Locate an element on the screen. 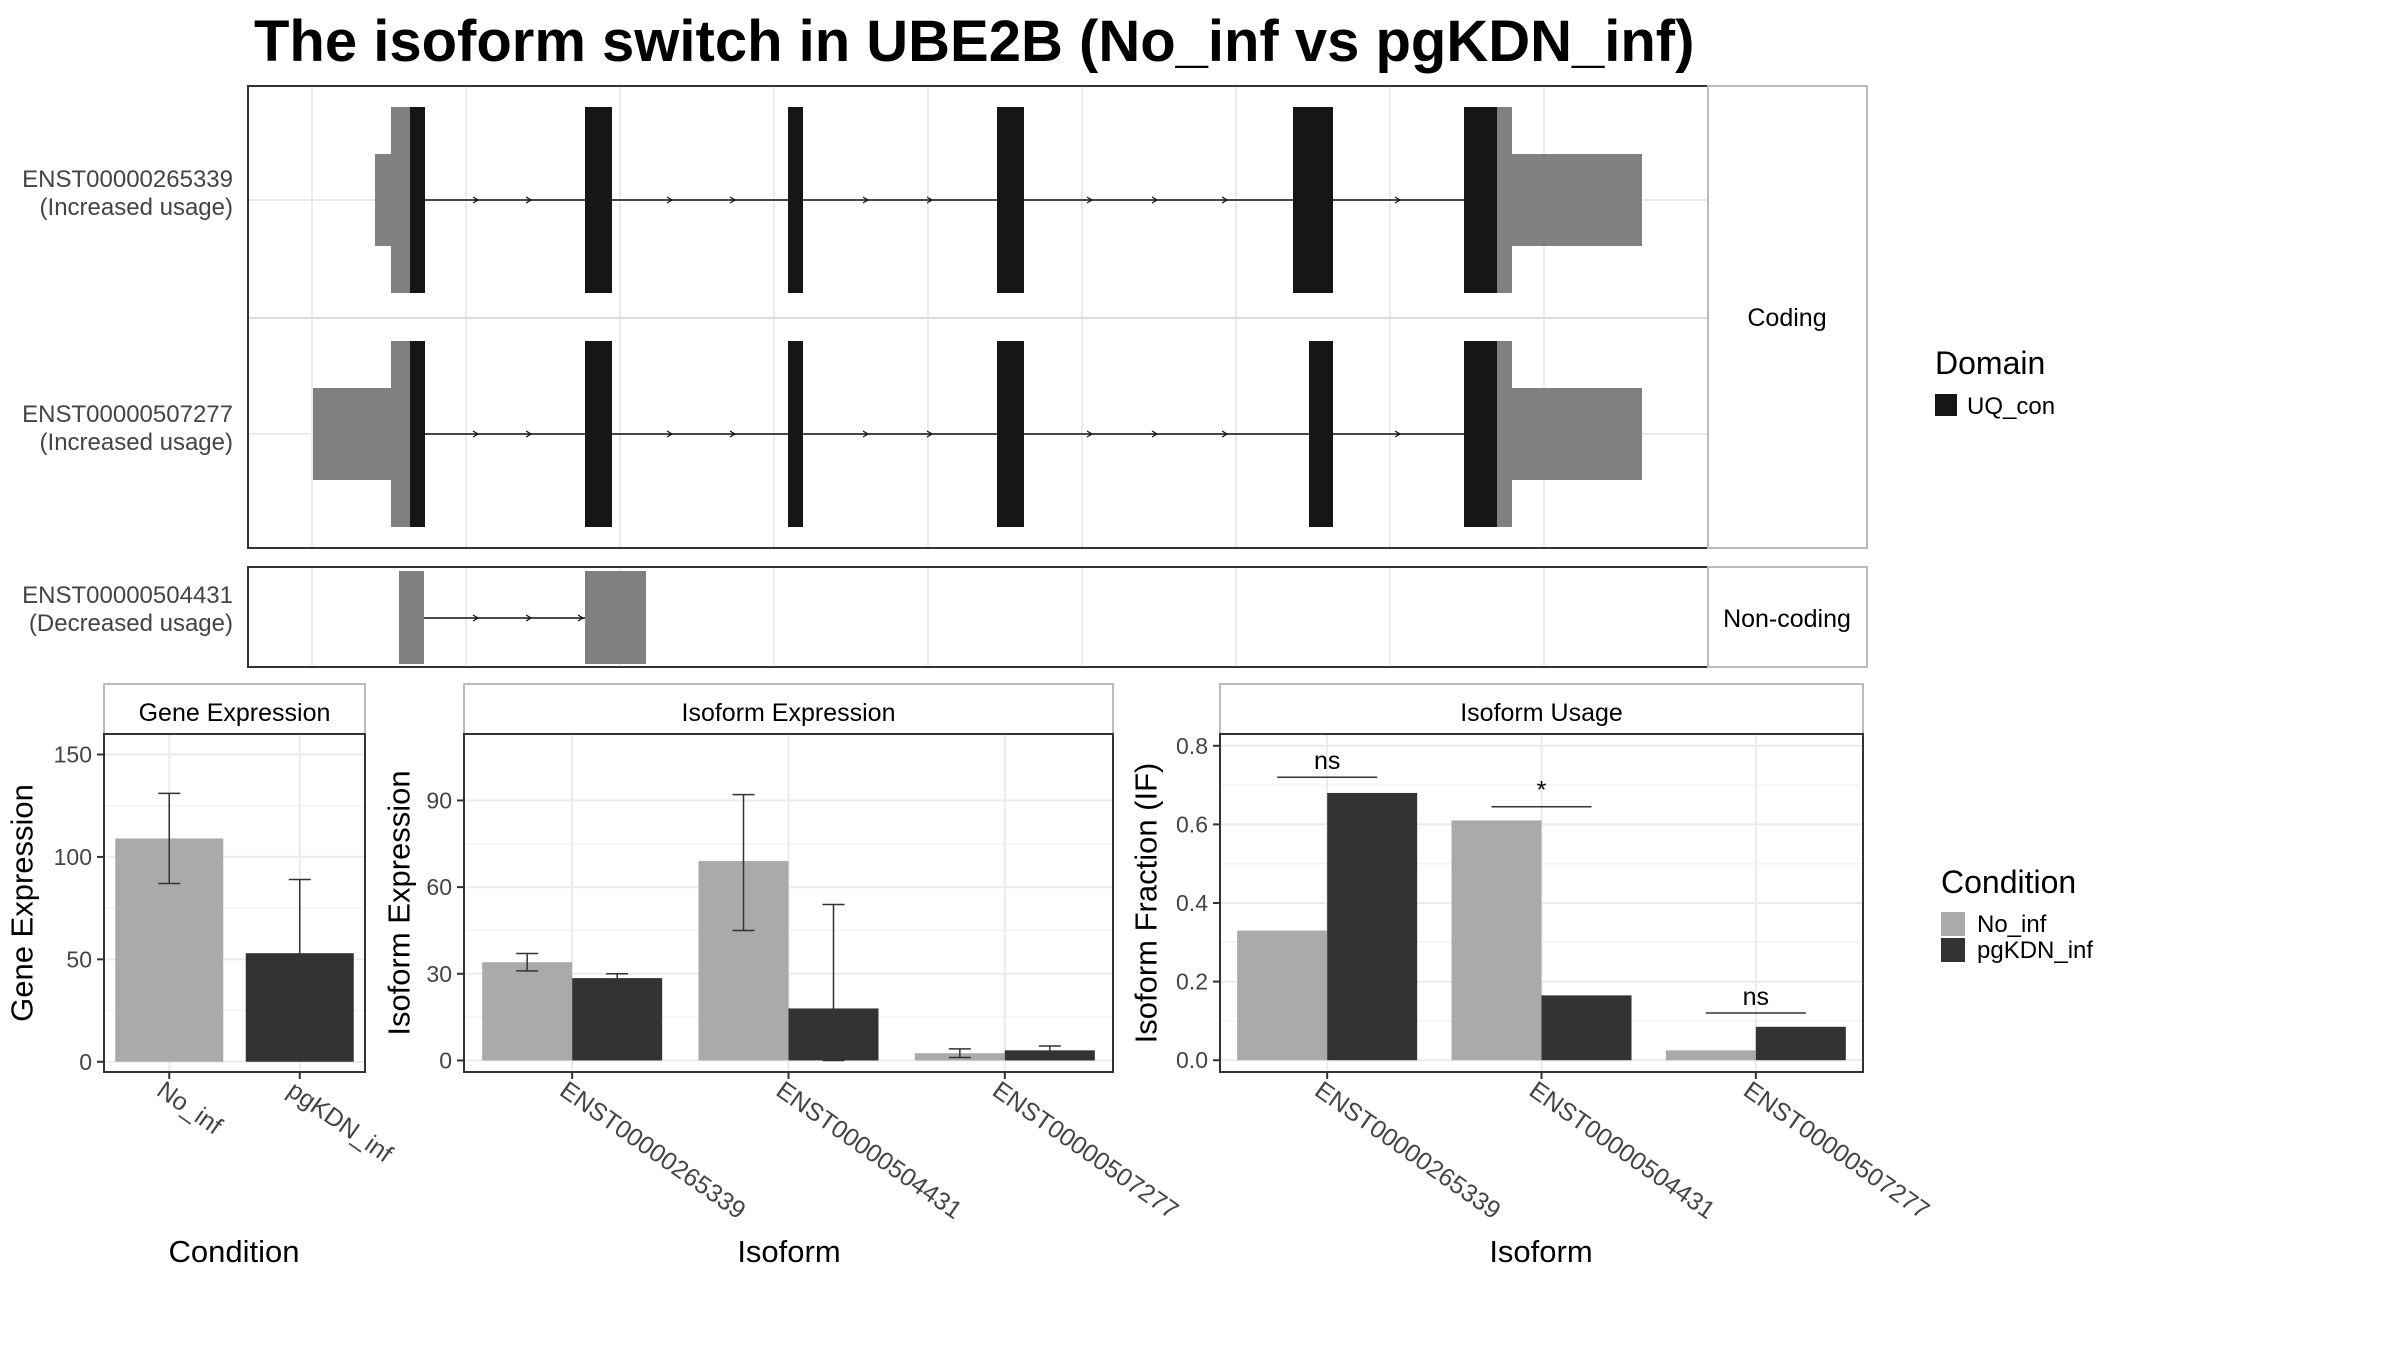 This screenshot has height=1350, width=2400. domain-legend-swatch is located at coordinates (1946, 405).